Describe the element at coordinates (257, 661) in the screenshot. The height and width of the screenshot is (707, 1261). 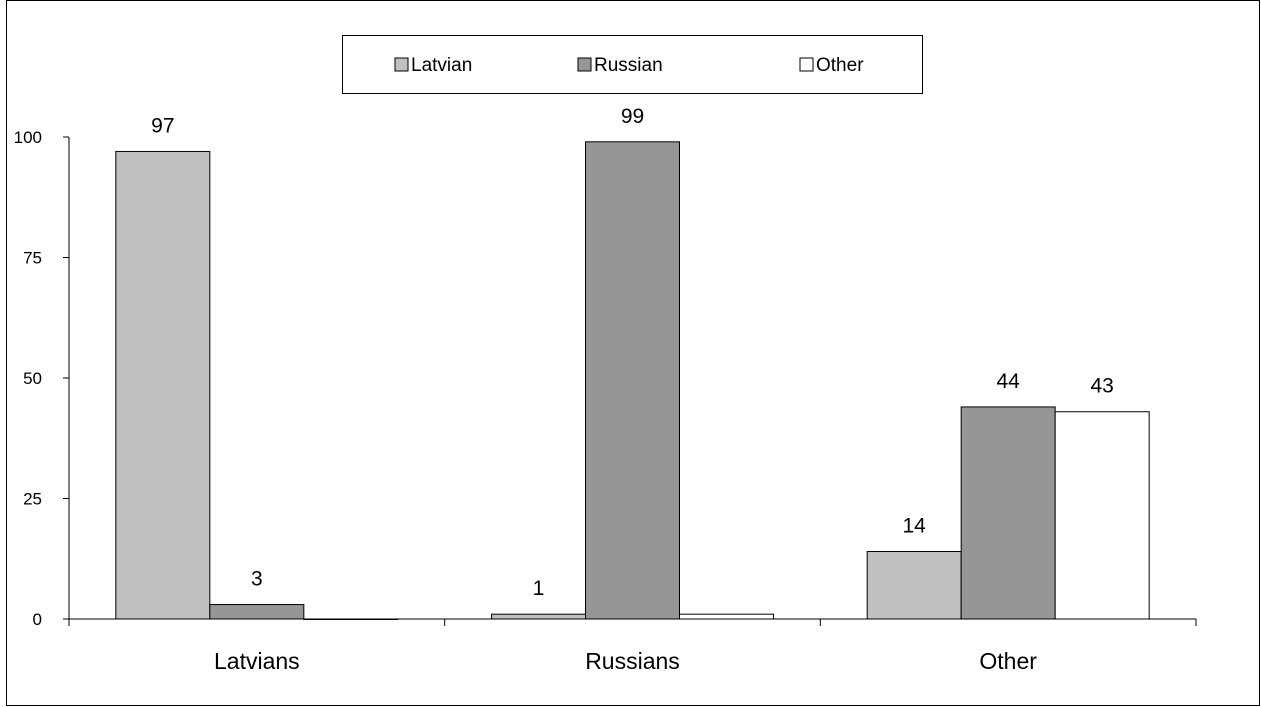
I see `category-label: Latvians` at that location.